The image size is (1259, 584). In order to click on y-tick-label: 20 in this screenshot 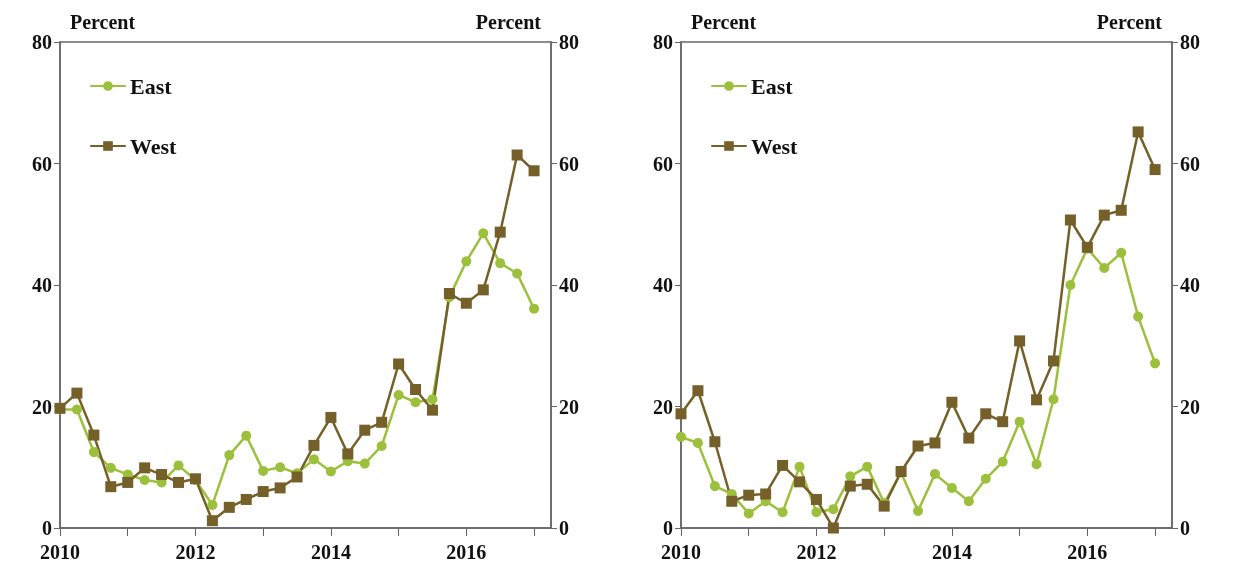, I will do `click(663, 406)`.